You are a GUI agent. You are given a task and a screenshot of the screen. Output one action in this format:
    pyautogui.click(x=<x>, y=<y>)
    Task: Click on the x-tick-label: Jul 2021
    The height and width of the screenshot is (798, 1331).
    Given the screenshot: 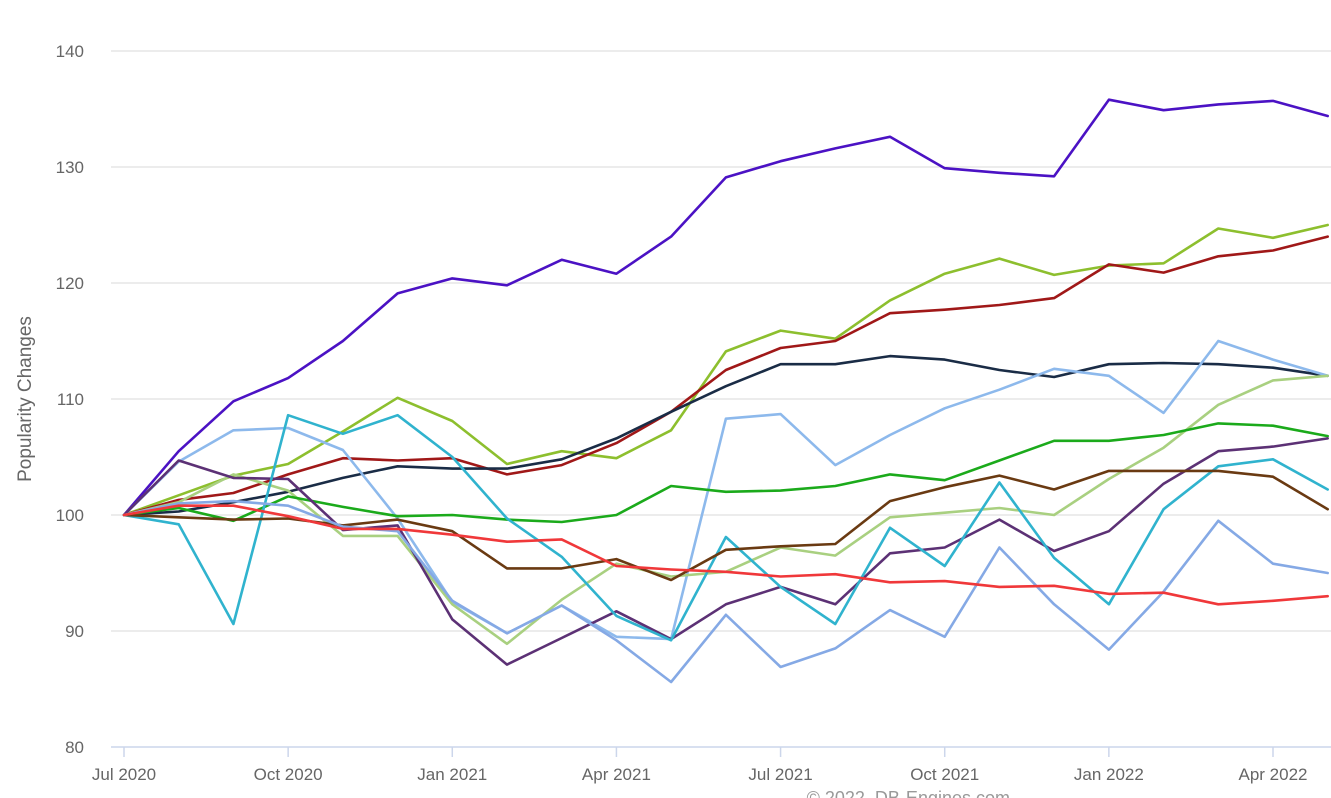 What is the action you would take?
    pyautogui.click(x=780, y=774)
    